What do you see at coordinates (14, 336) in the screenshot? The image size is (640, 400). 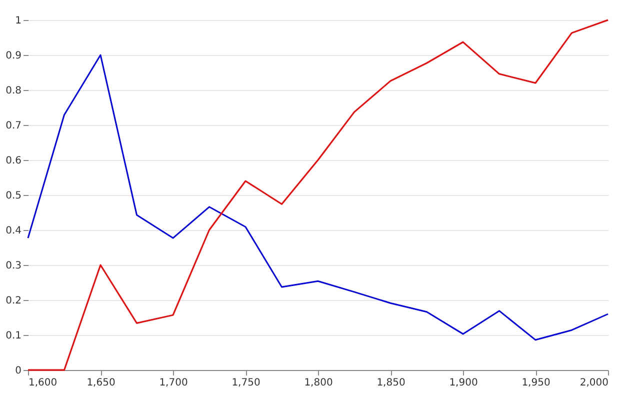 I see `y-tick-label: 0.1` at bounding box center [14, 336].